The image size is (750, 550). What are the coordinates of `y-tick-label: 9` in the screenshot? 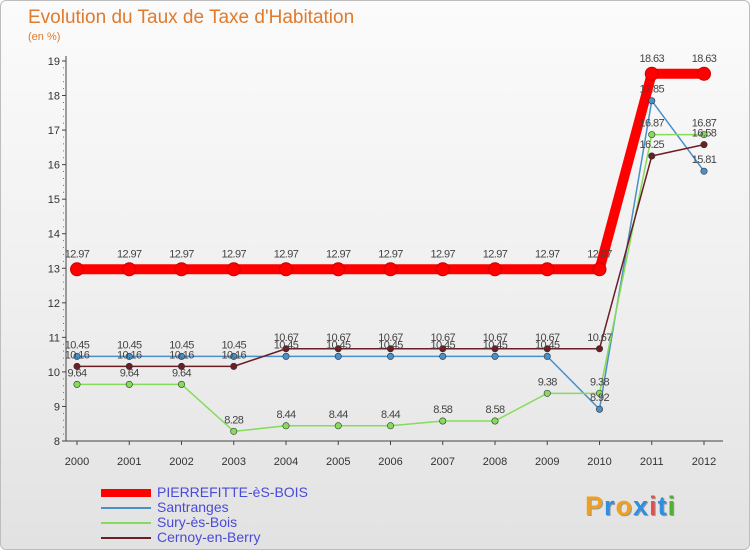 It's located at (57, 407).